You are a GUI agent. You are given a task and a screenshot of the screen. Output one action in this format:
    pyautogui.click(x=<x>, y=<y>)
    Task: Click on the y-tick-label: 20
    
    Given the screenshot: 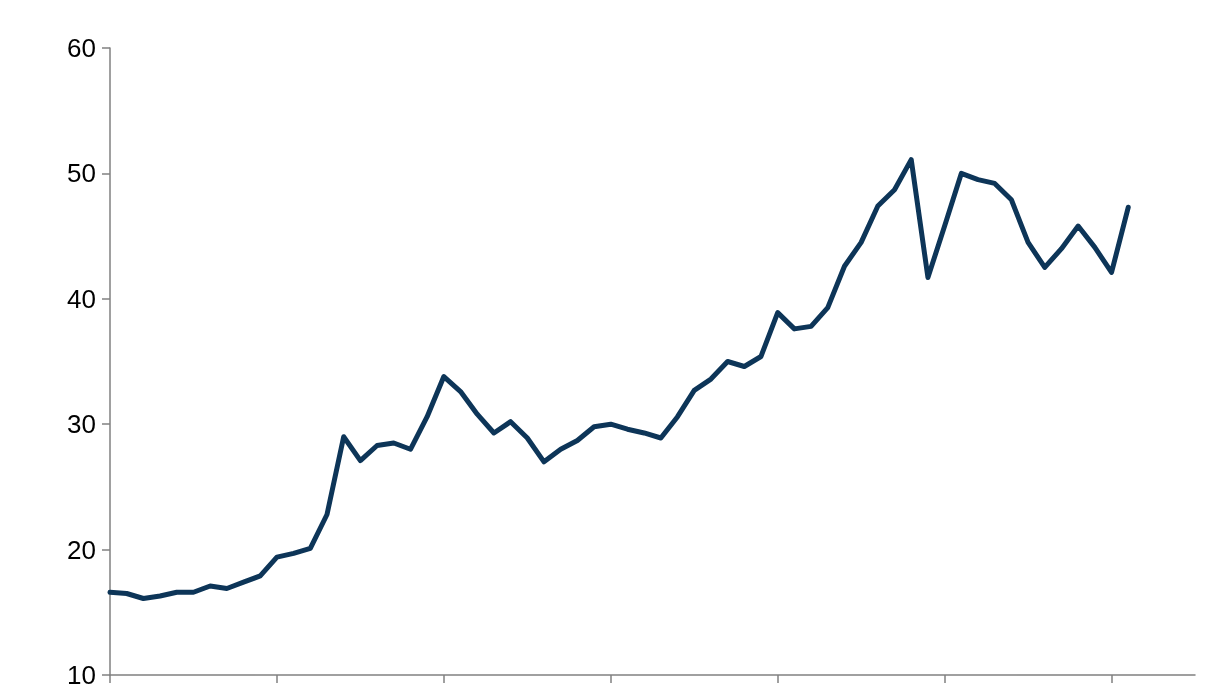 What is the action you would take?
    pyautogui.click(x=81, y=549)
    